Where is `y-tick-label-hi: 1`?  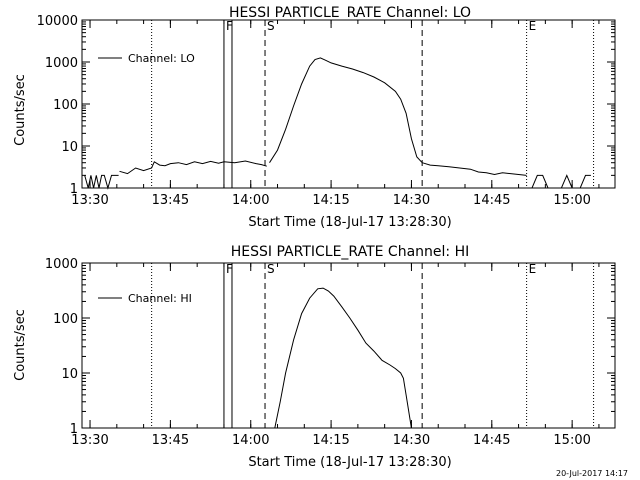
y-tick-label-hi: 1 is located at coordinates (74, 429).